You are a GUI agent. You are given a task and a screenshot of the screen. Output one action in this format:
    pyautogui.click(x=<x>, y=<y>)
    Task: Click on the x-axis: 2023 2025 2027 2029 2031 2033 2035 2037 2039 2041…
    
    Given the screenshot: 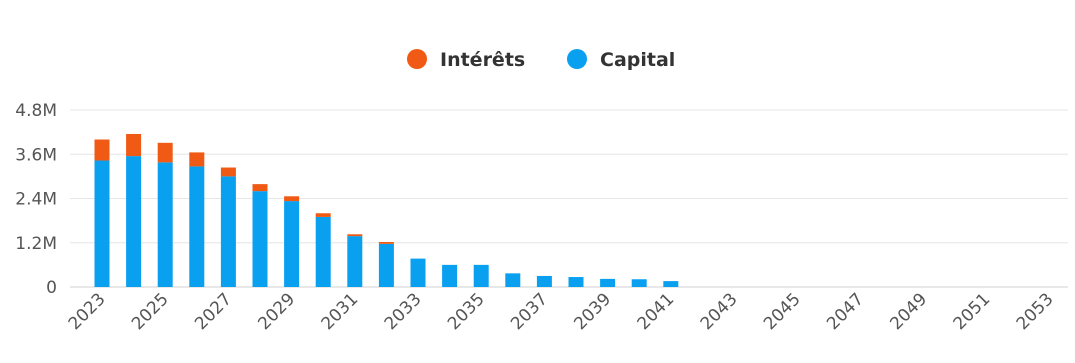 What is the action you would take?
    pyautogui.click(x=561, y=311)
    